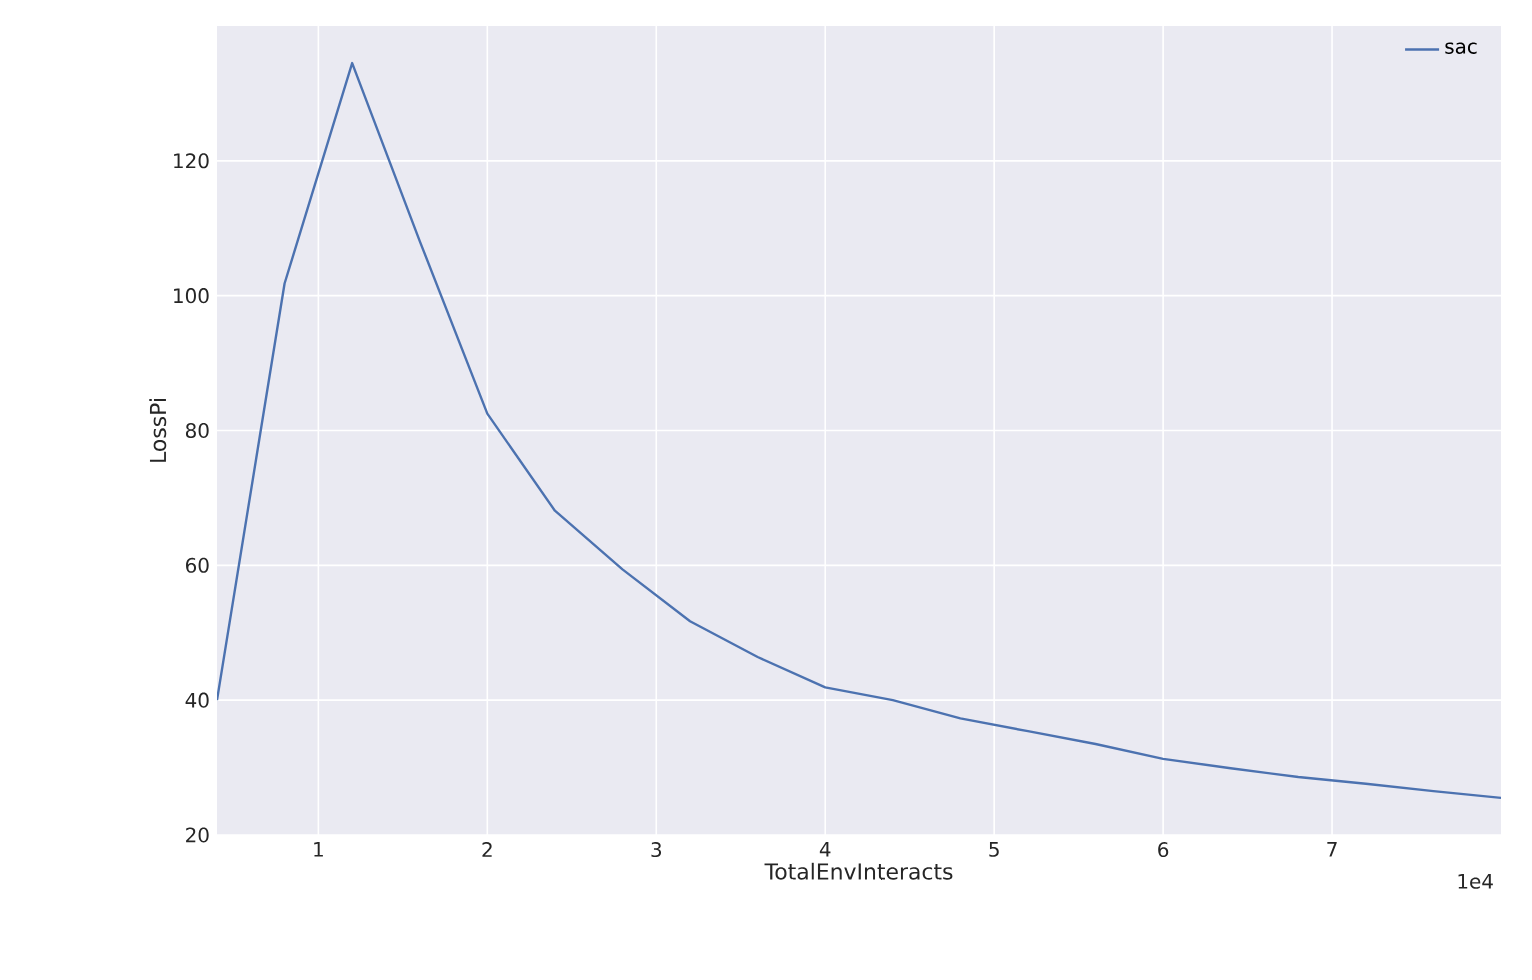 The width and height of the screenshot is (1532, 980). What do you see at coordinates (197, 700) in the screenshot?
I see `y-tick-label: 40` at bounding box center [197, 700].